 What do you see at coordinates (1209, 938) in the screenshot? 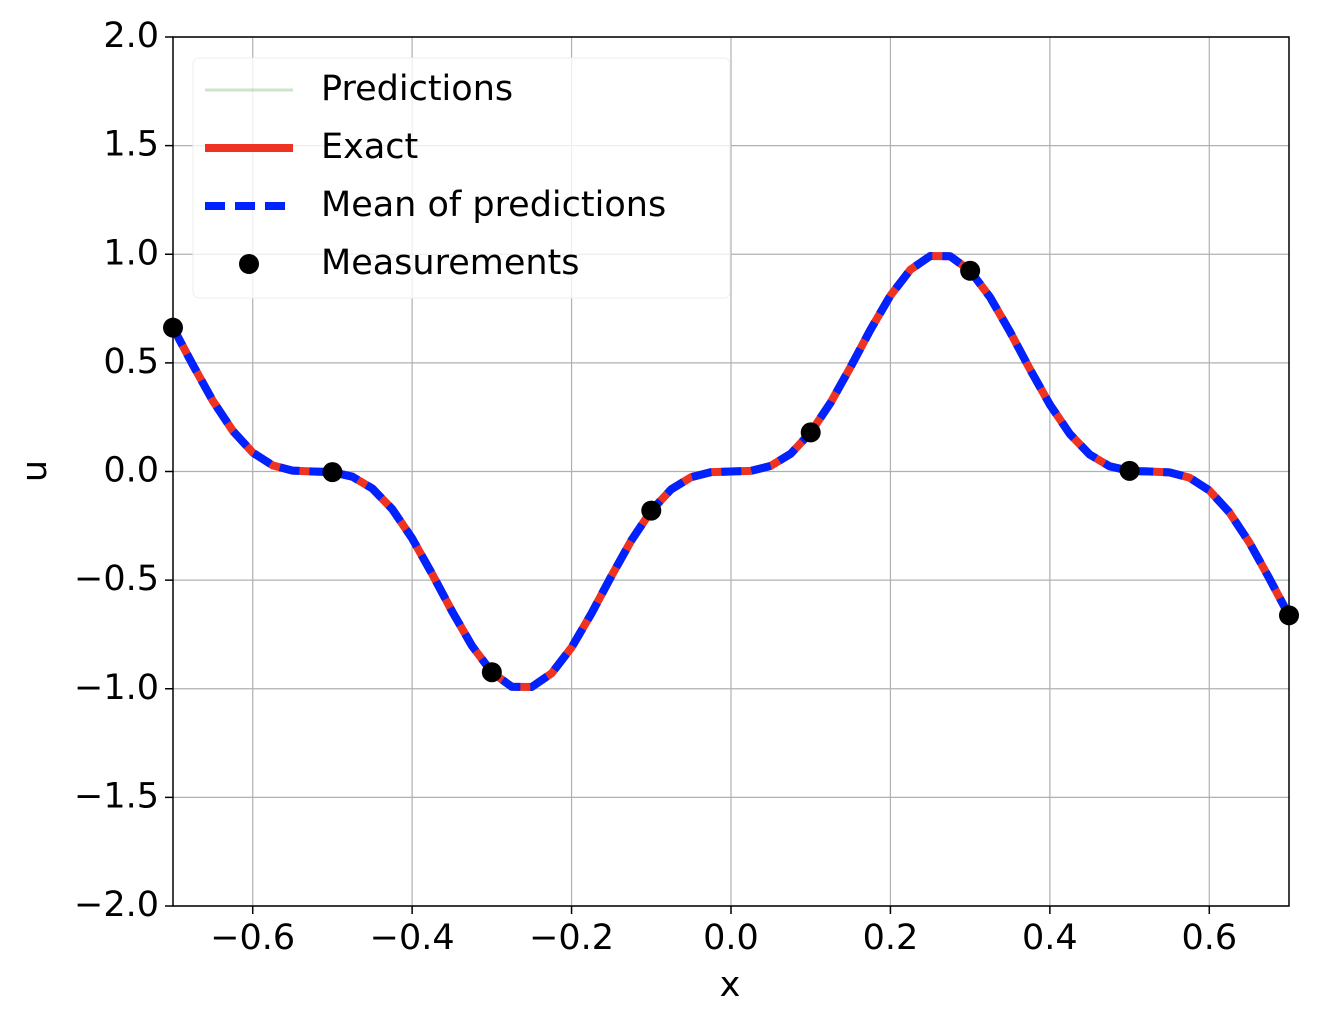
I see `x-tick-label: 0.6` at bounding box center [1209, 938].